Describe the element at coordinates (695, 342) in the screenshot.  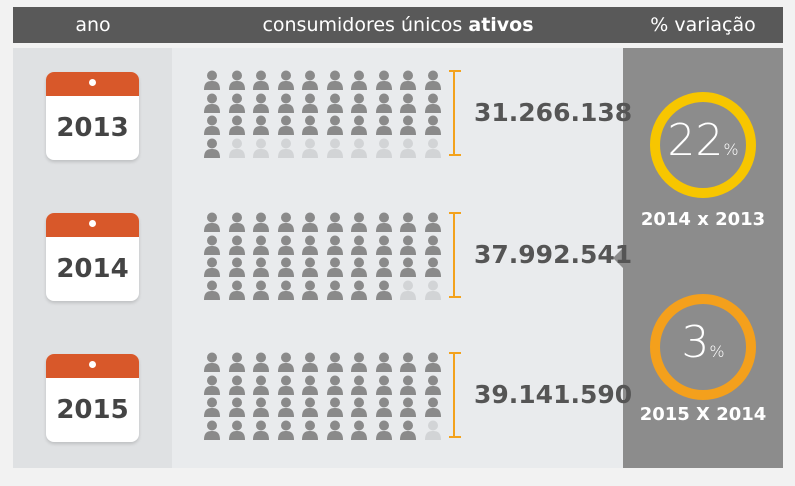
I see `variation-value: 3` at that location.